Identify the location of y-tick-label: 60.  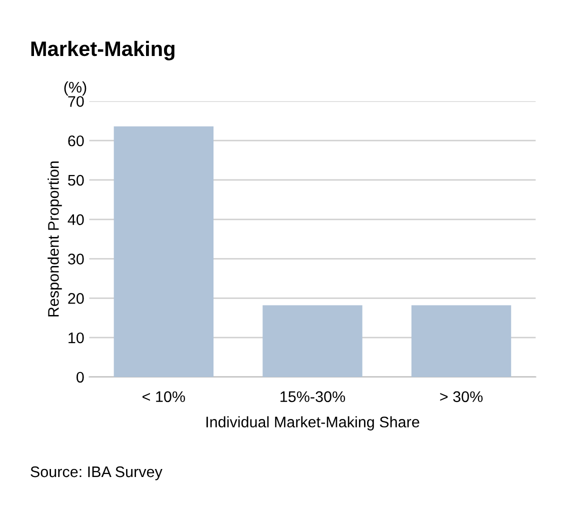
(76, 140).